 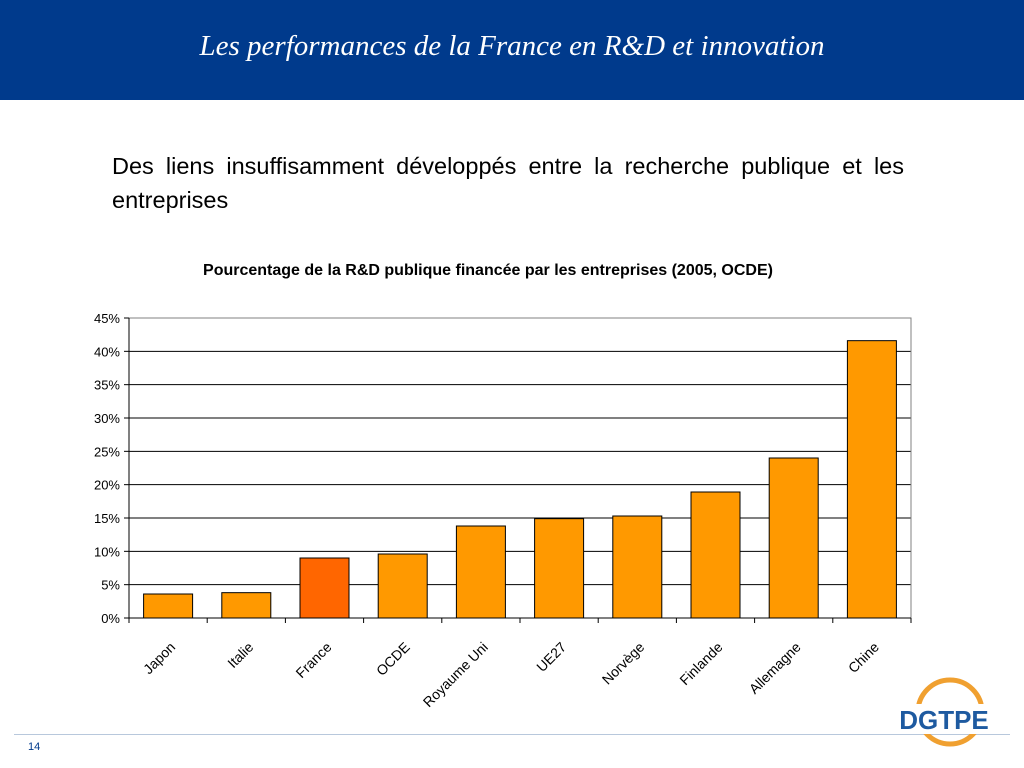 I want to click on logo-backdrop, so click(x=942, y=719).